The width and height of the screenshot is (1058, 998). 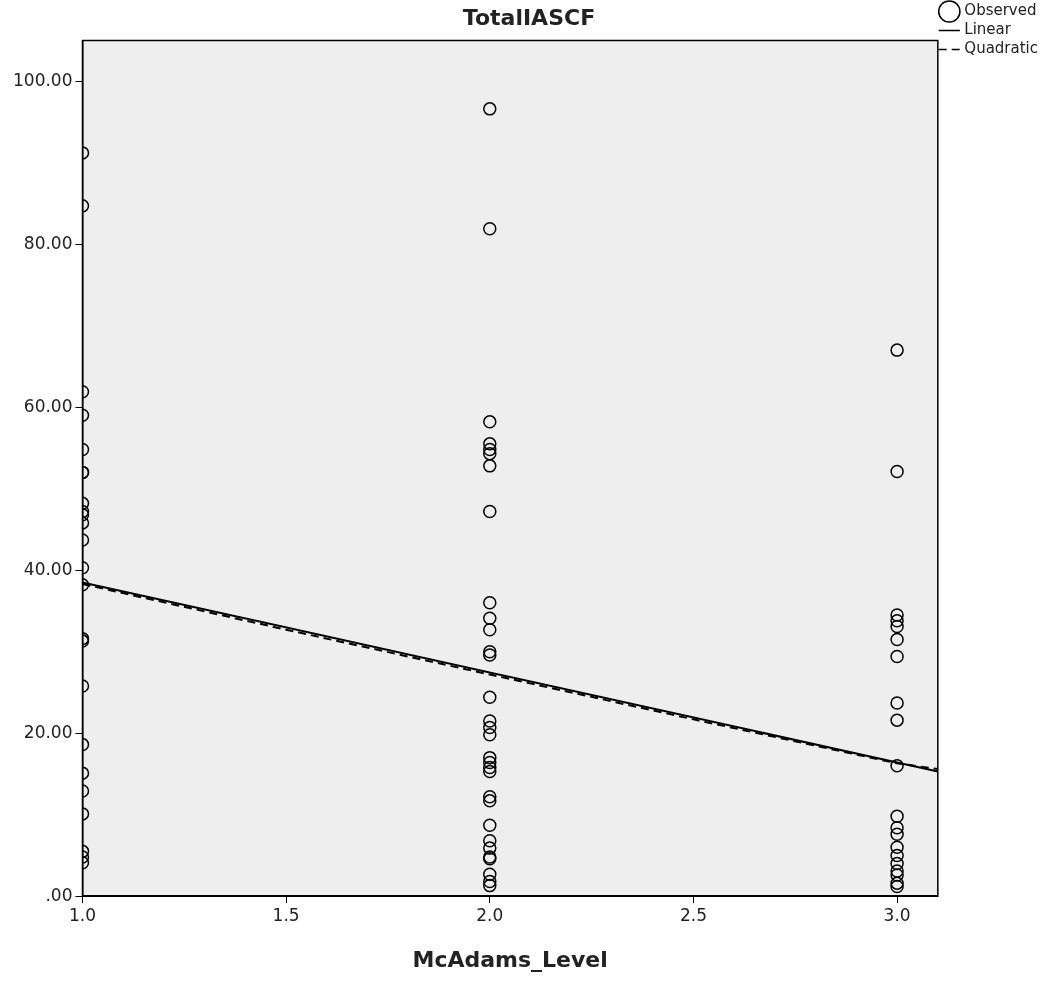 What do you see at coordinates (693, 914) in the screenshot?
I see `x-tick-label: 2.5` at bounding box center [693, 914].